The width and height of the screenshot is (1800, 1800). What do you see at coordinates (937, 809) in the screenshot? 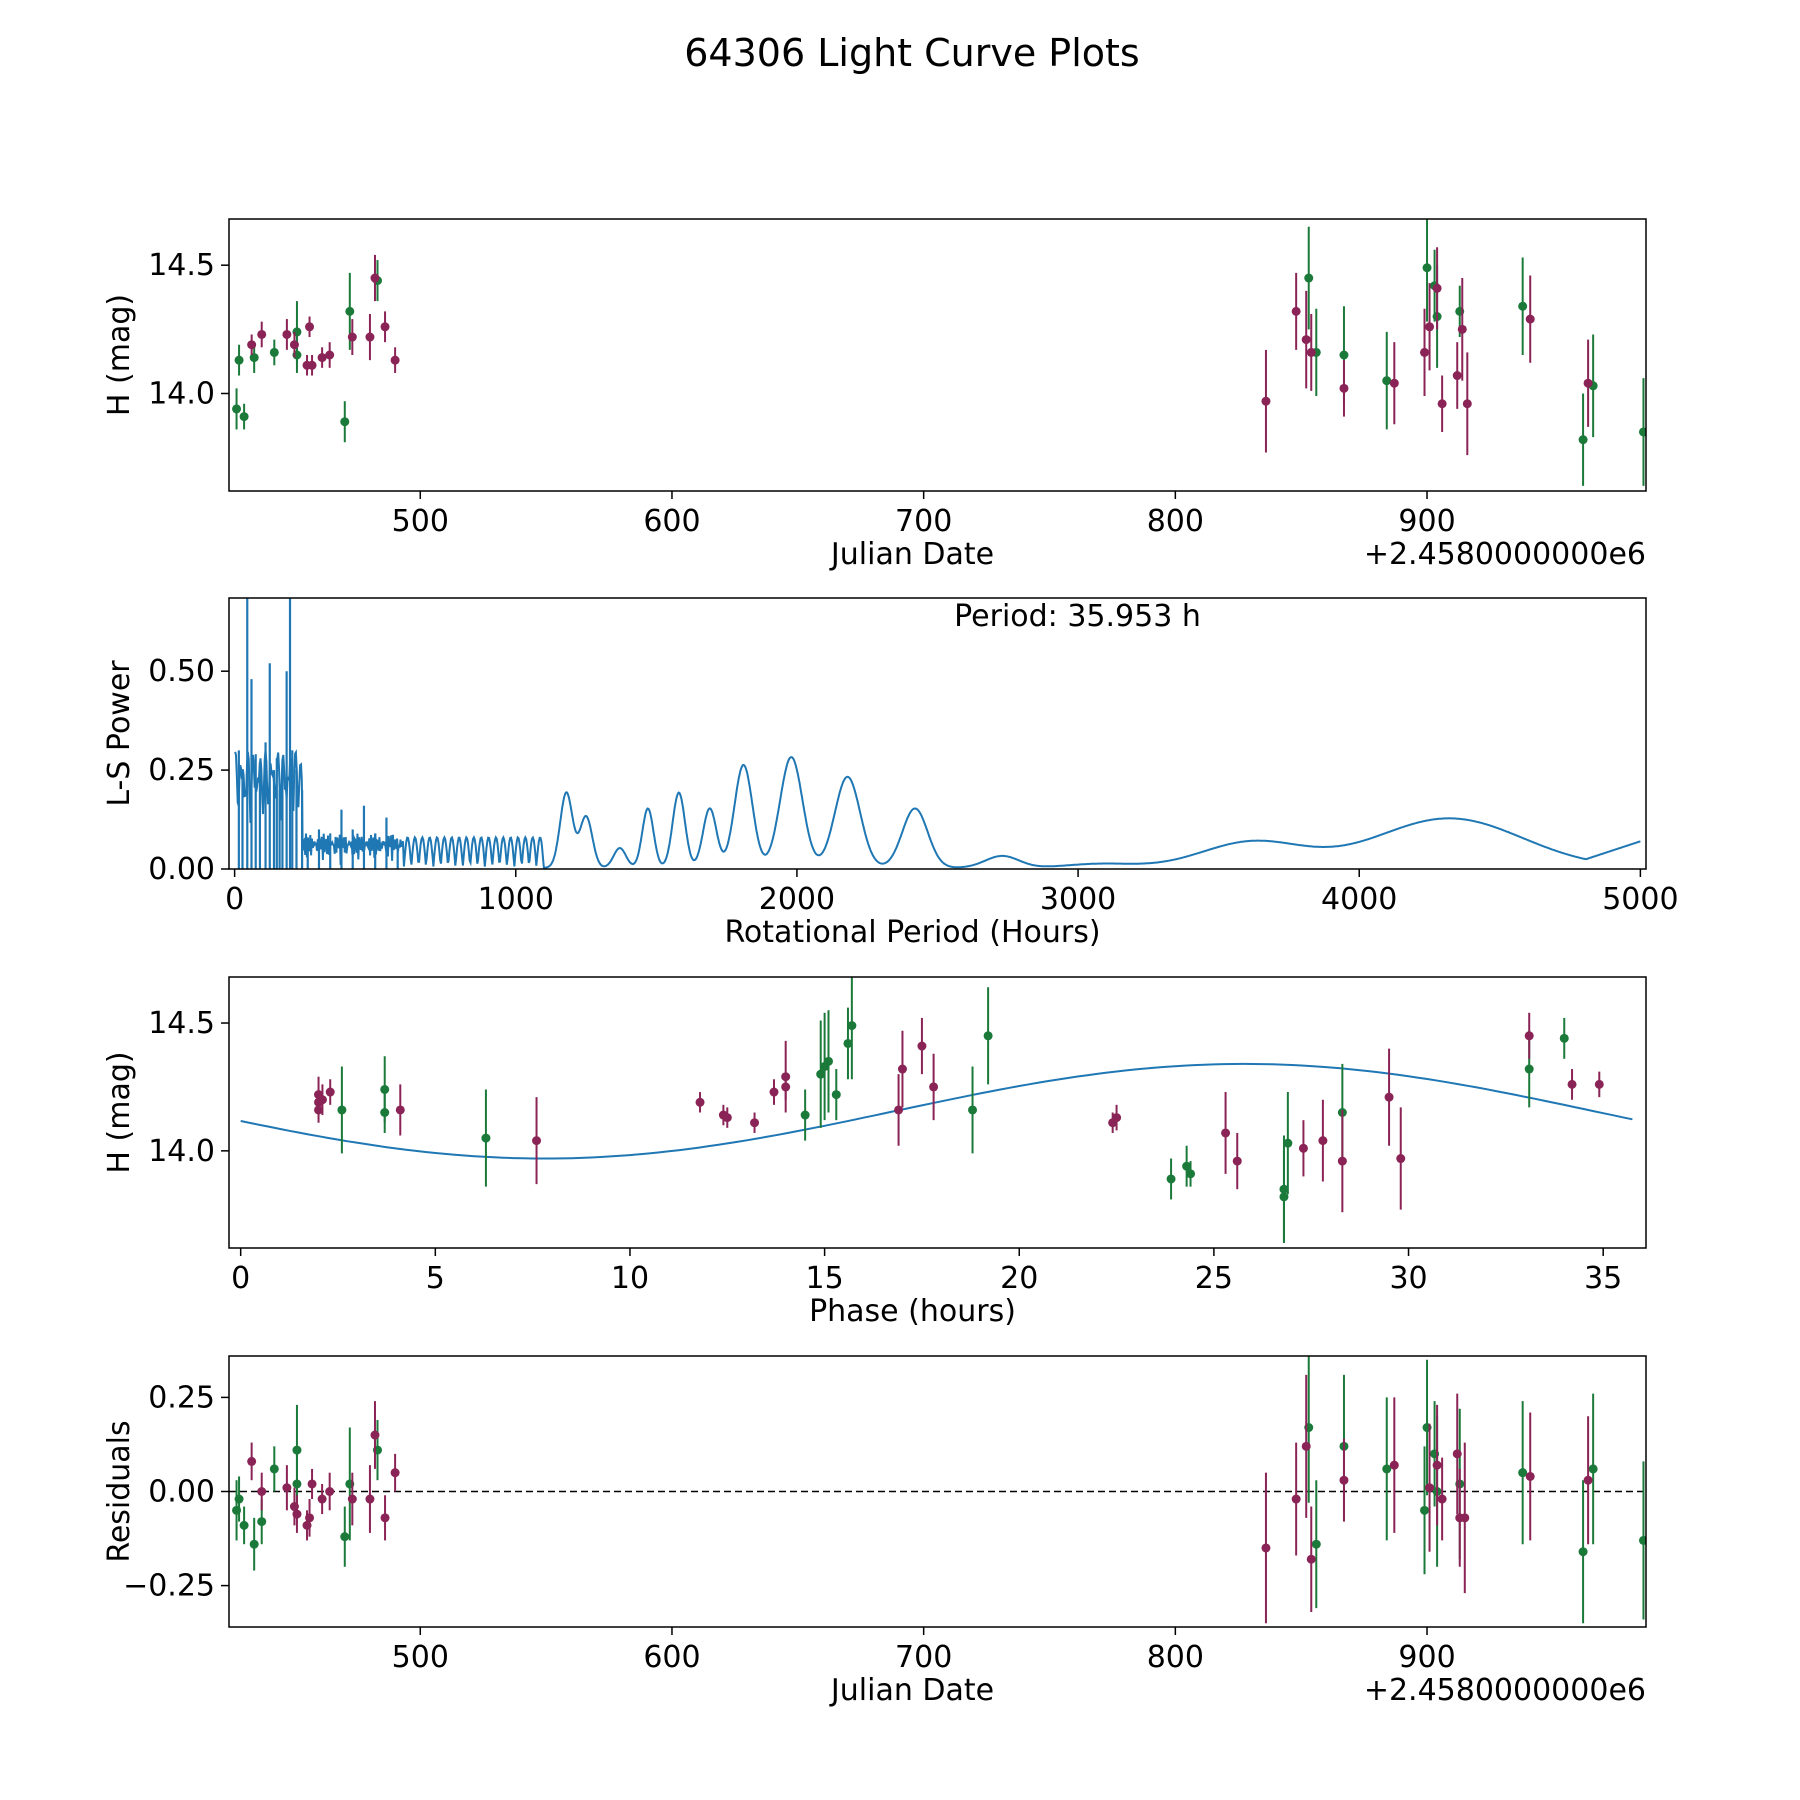
I see `periodogram-line` at bounding box center [937, 809].